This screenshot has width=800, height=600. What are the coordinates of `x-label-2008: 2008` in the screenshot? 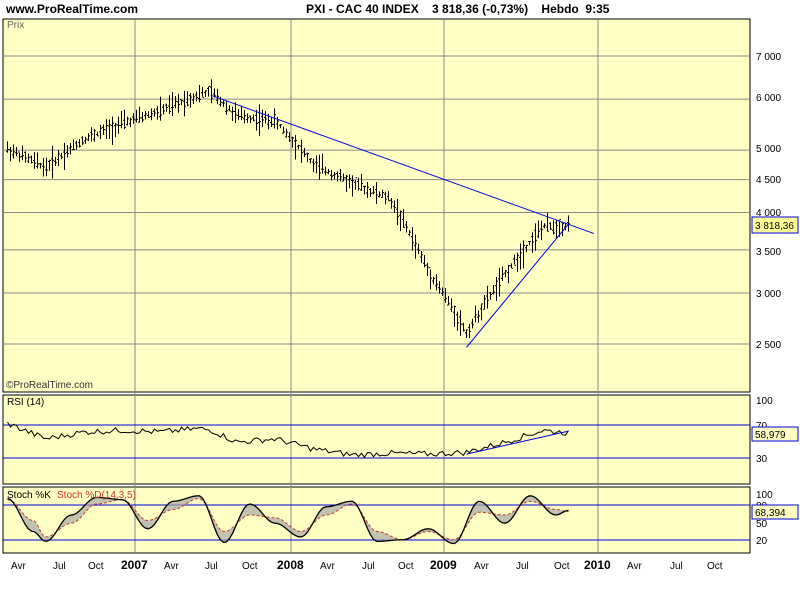 It's located at (290, 565).